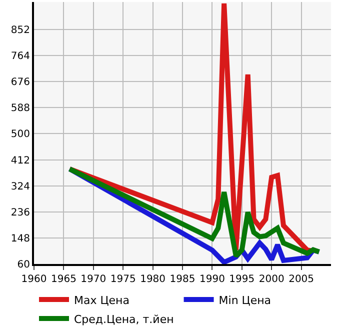 This screenshot has height=335, width=345. I want to click on x-tick-label: 1995, so click(242, 279).